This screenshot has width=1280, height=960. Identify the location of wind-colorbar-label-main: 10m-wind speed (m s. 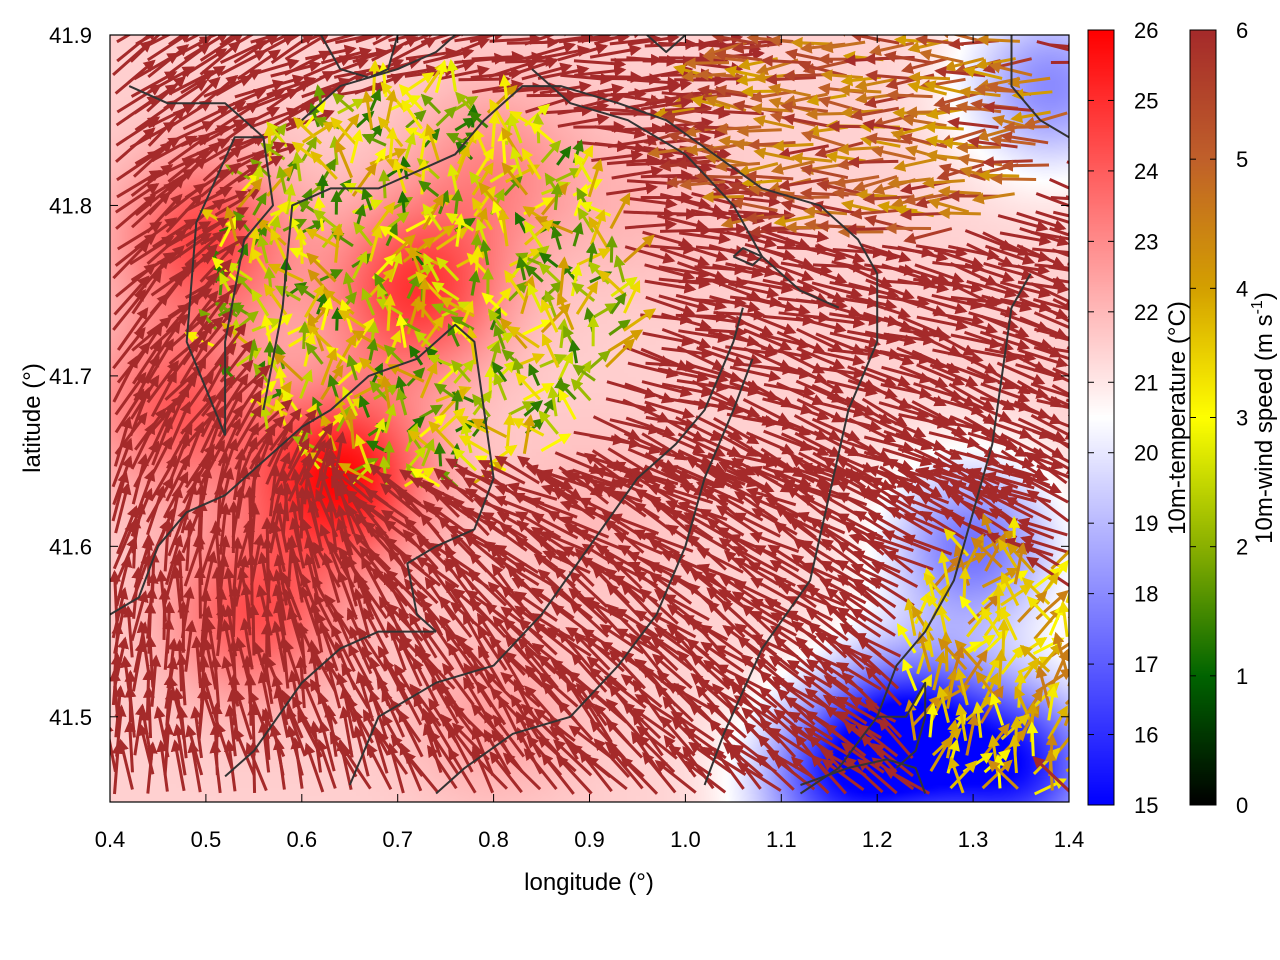
(1264, 428).